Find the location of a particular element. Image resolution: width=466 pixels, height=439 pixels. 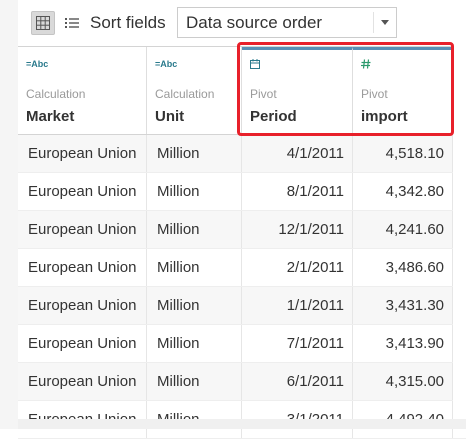

cell-period: 7/1/2011 is located at coordinates (297, 343).